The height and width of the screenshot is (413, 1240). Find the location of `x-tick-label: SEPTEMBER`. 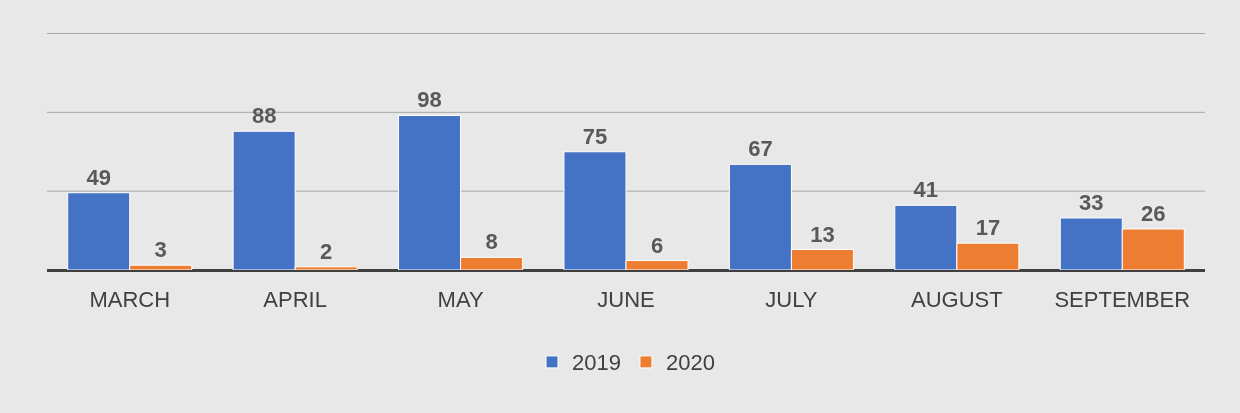

x-tick-label: SEPTEMBER is located at coordinates (1122, 299).